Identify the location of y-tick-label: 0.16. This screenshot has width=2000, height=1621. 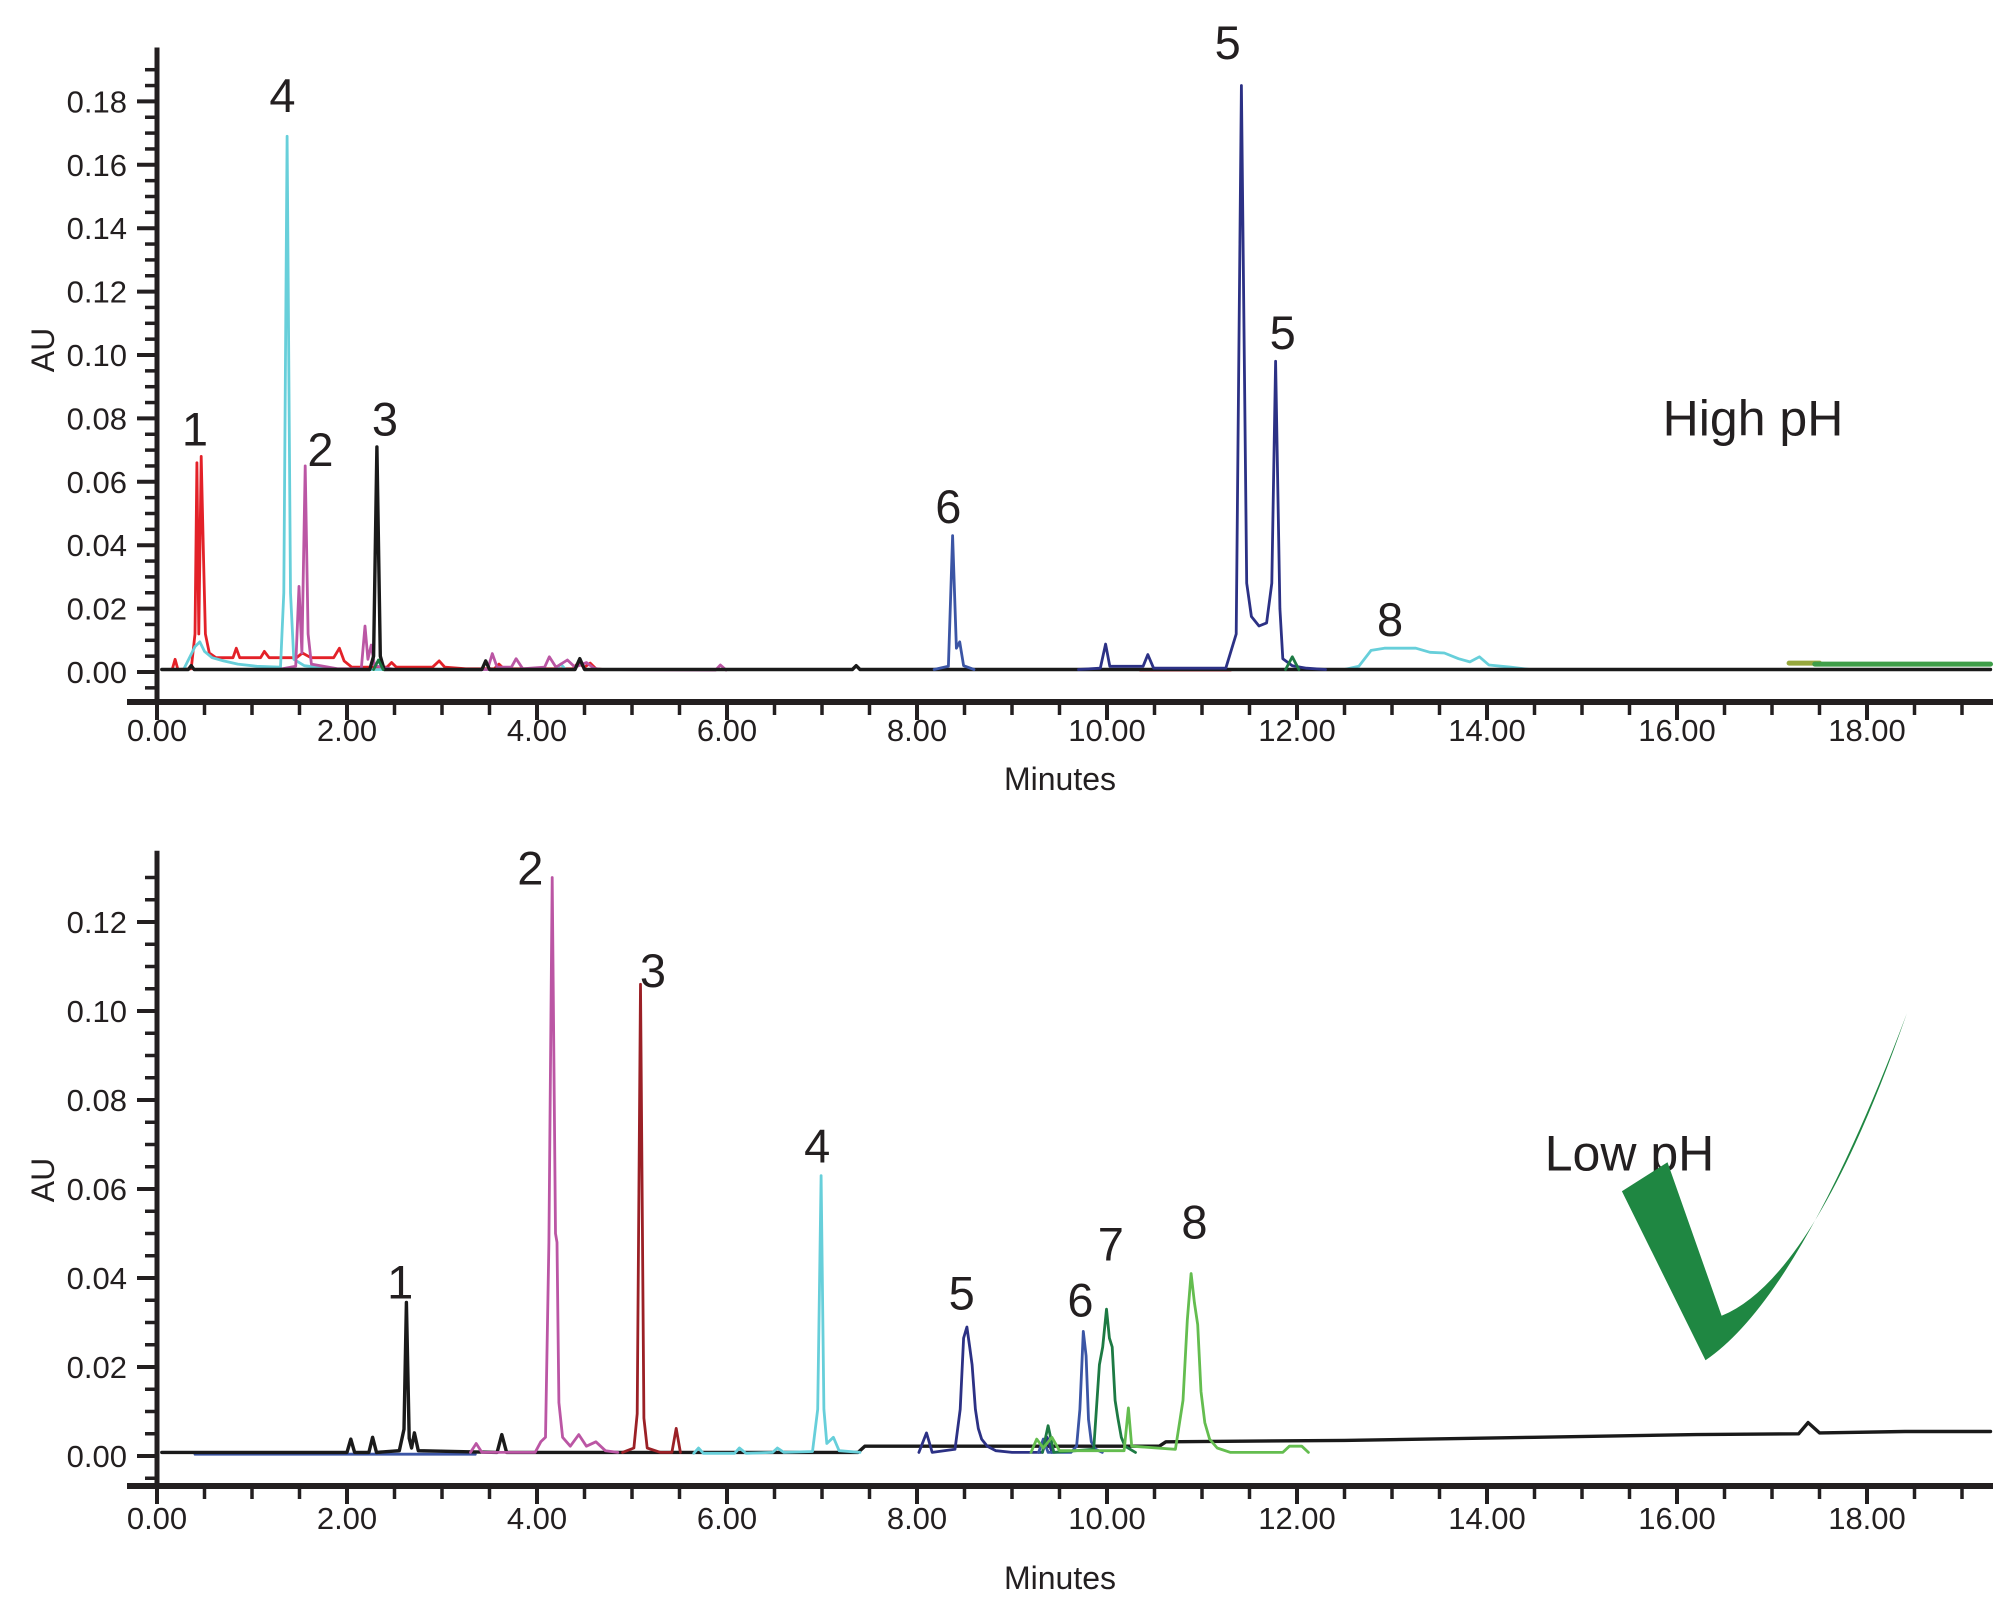
(97, 165).